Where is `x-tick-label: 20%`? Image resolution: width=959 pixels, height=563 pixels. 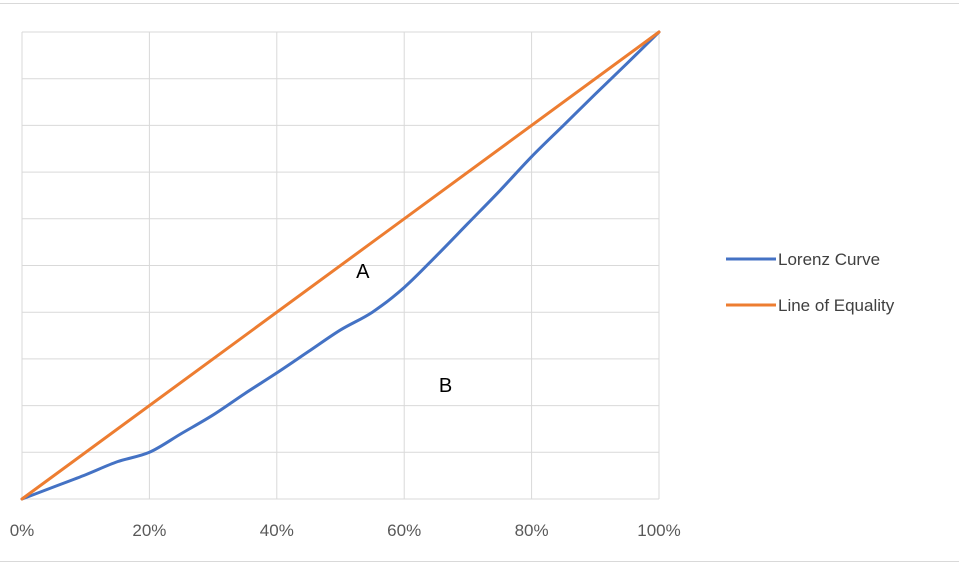 x-tick-label: 20% is located at coordinates (149, 530).